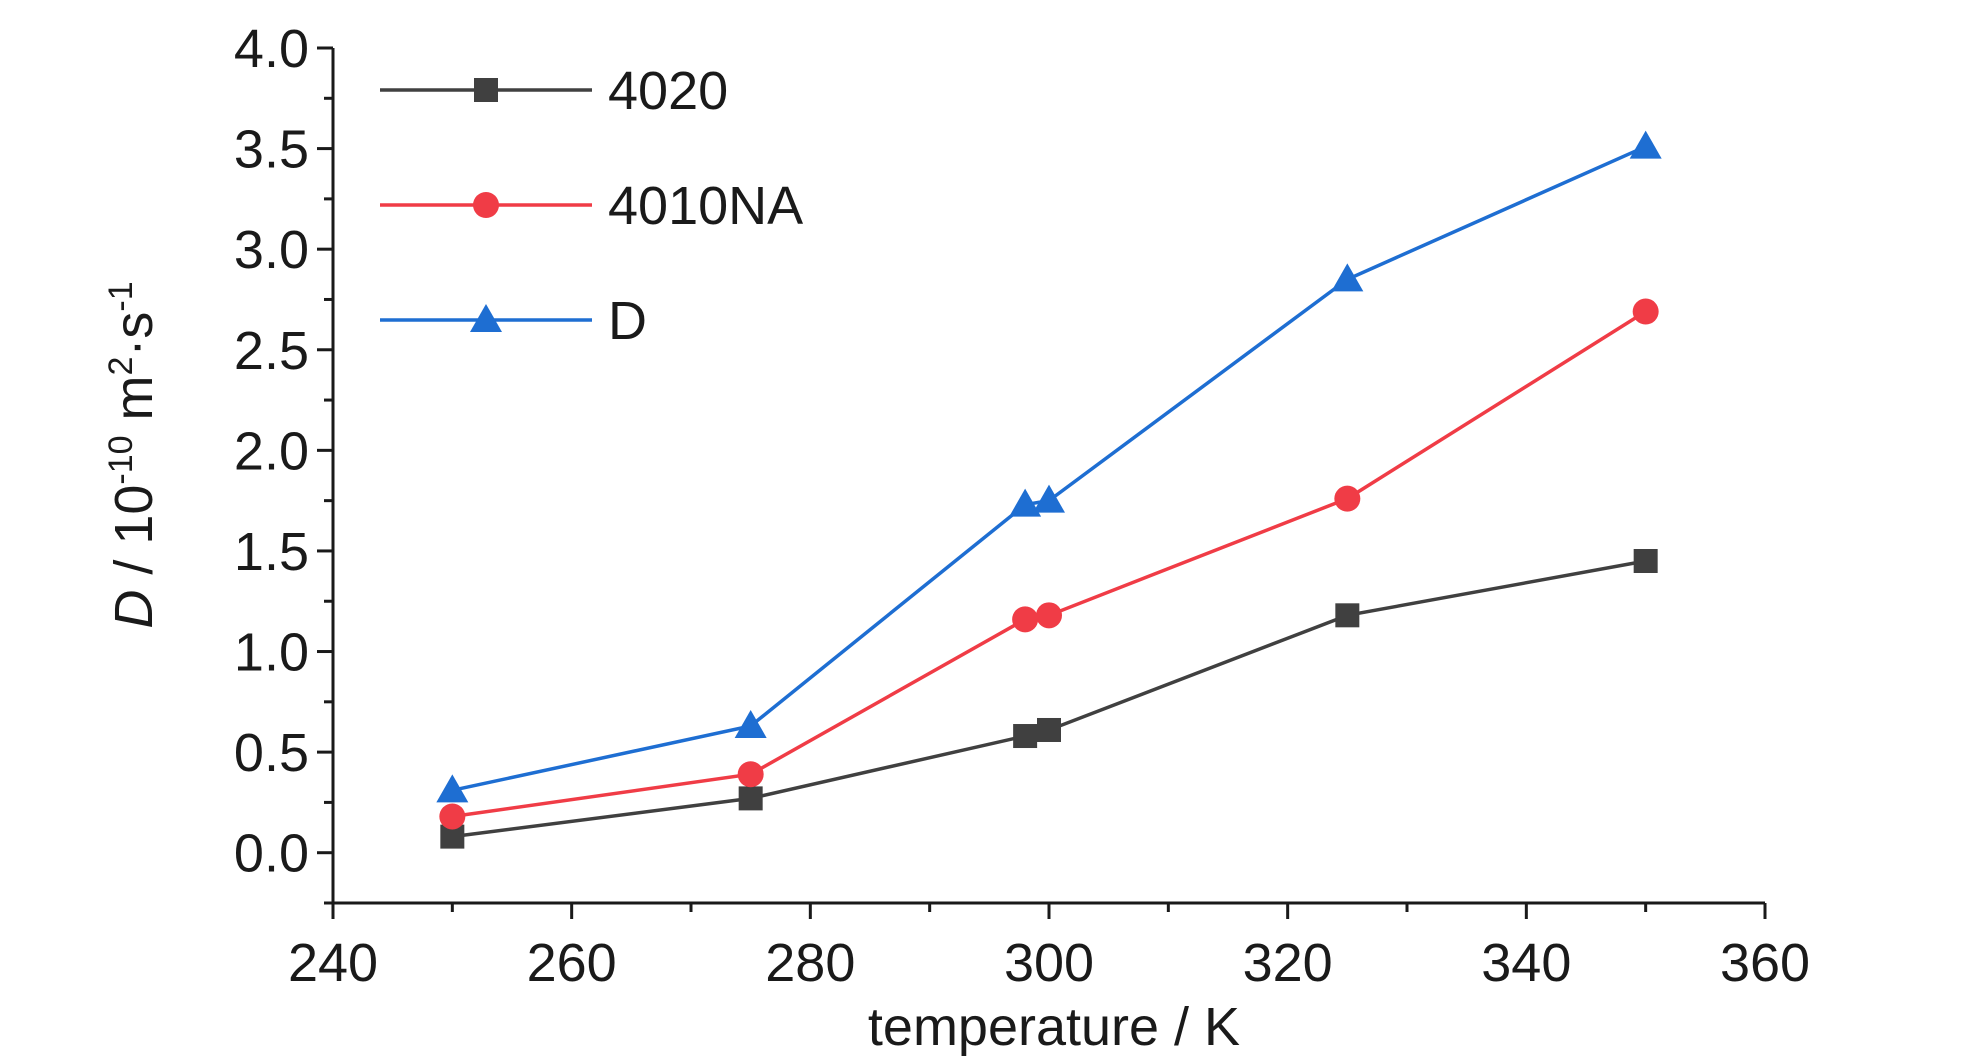  I want to click on legend-label: D, so click(627, 321).